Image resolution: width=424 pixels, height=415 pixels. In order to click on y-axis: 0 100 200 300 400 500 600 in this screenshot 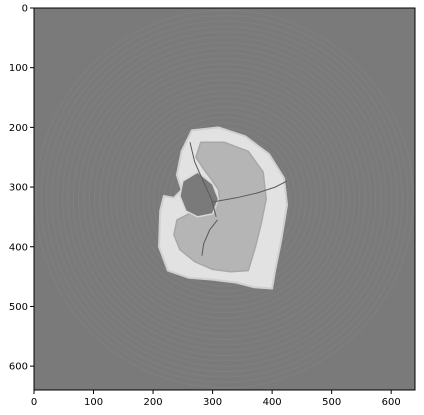, I will do `click(21, 188)`.